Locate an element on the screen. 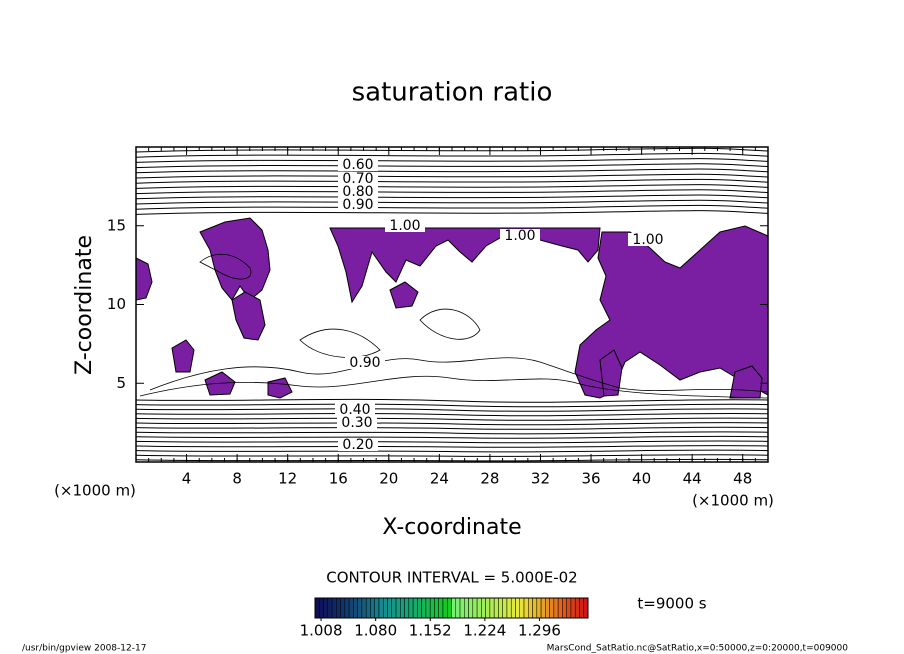 This screenshot has height=654, width=904. x-tick-label: 24 is located at coordinates (439, 479).